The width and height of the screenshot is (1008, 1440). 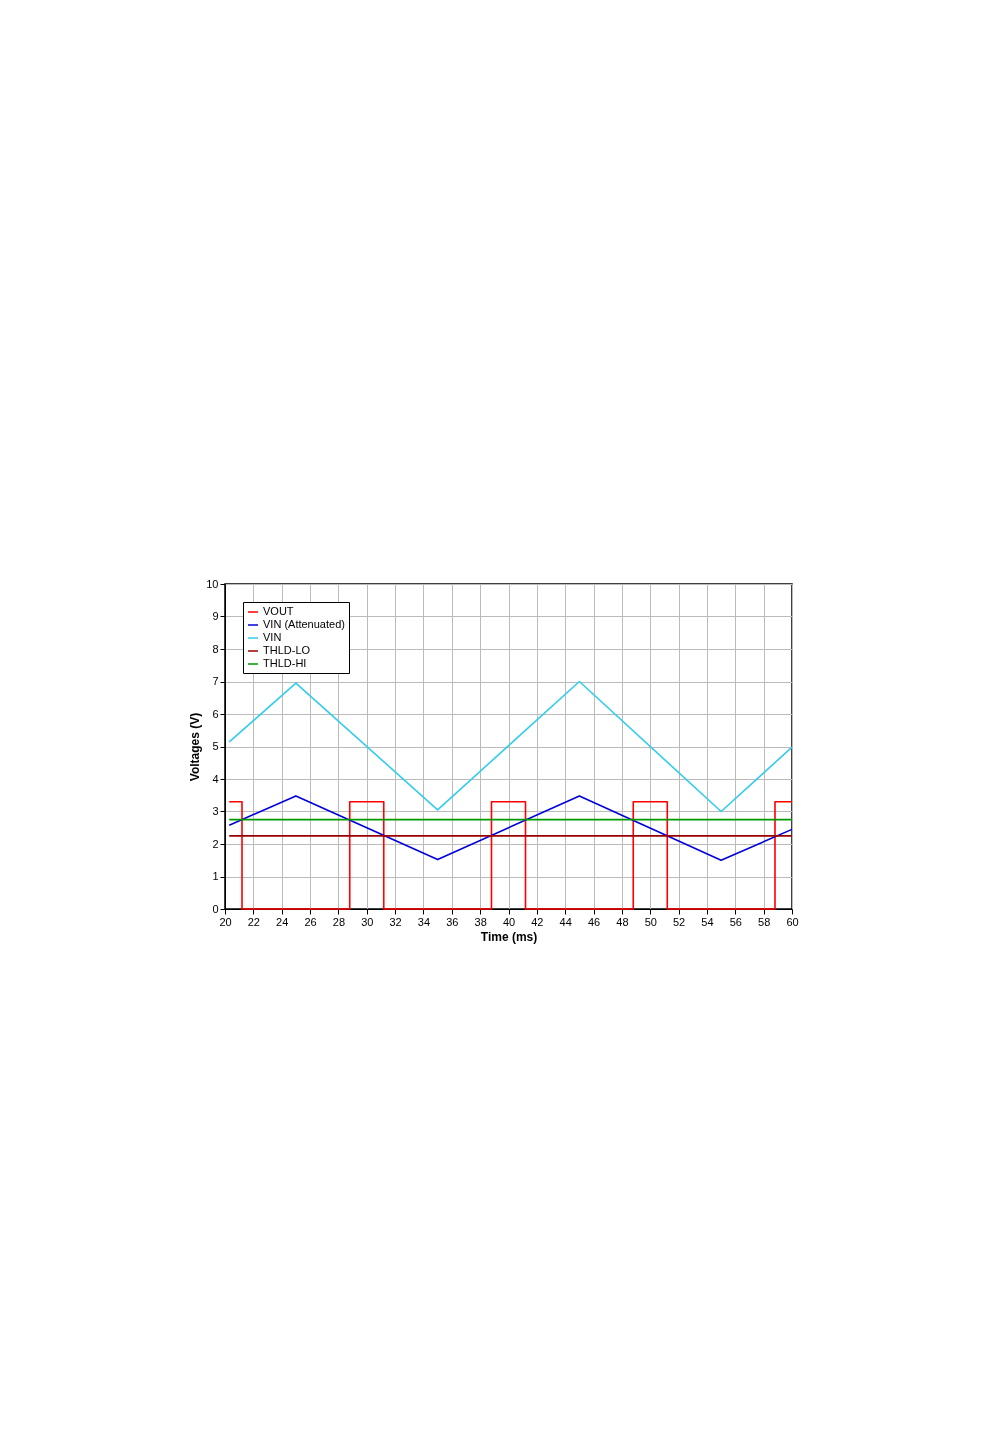 What do you see at coordinates (215, 648) in the screenshot?
I see `y-tick-label: 8` at bounding box center [215, 648].